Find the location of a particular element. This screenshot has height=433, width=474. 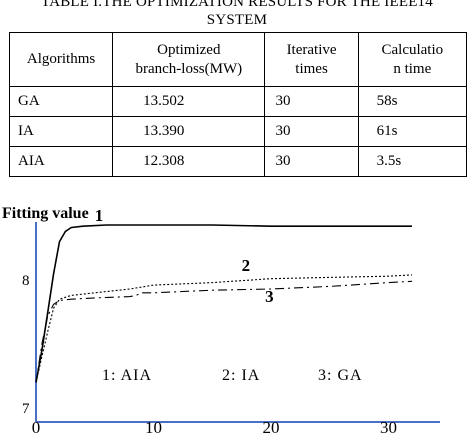

header-branch-loss: Optimized branch-loss(MW) is located at coordinates (189, 59).